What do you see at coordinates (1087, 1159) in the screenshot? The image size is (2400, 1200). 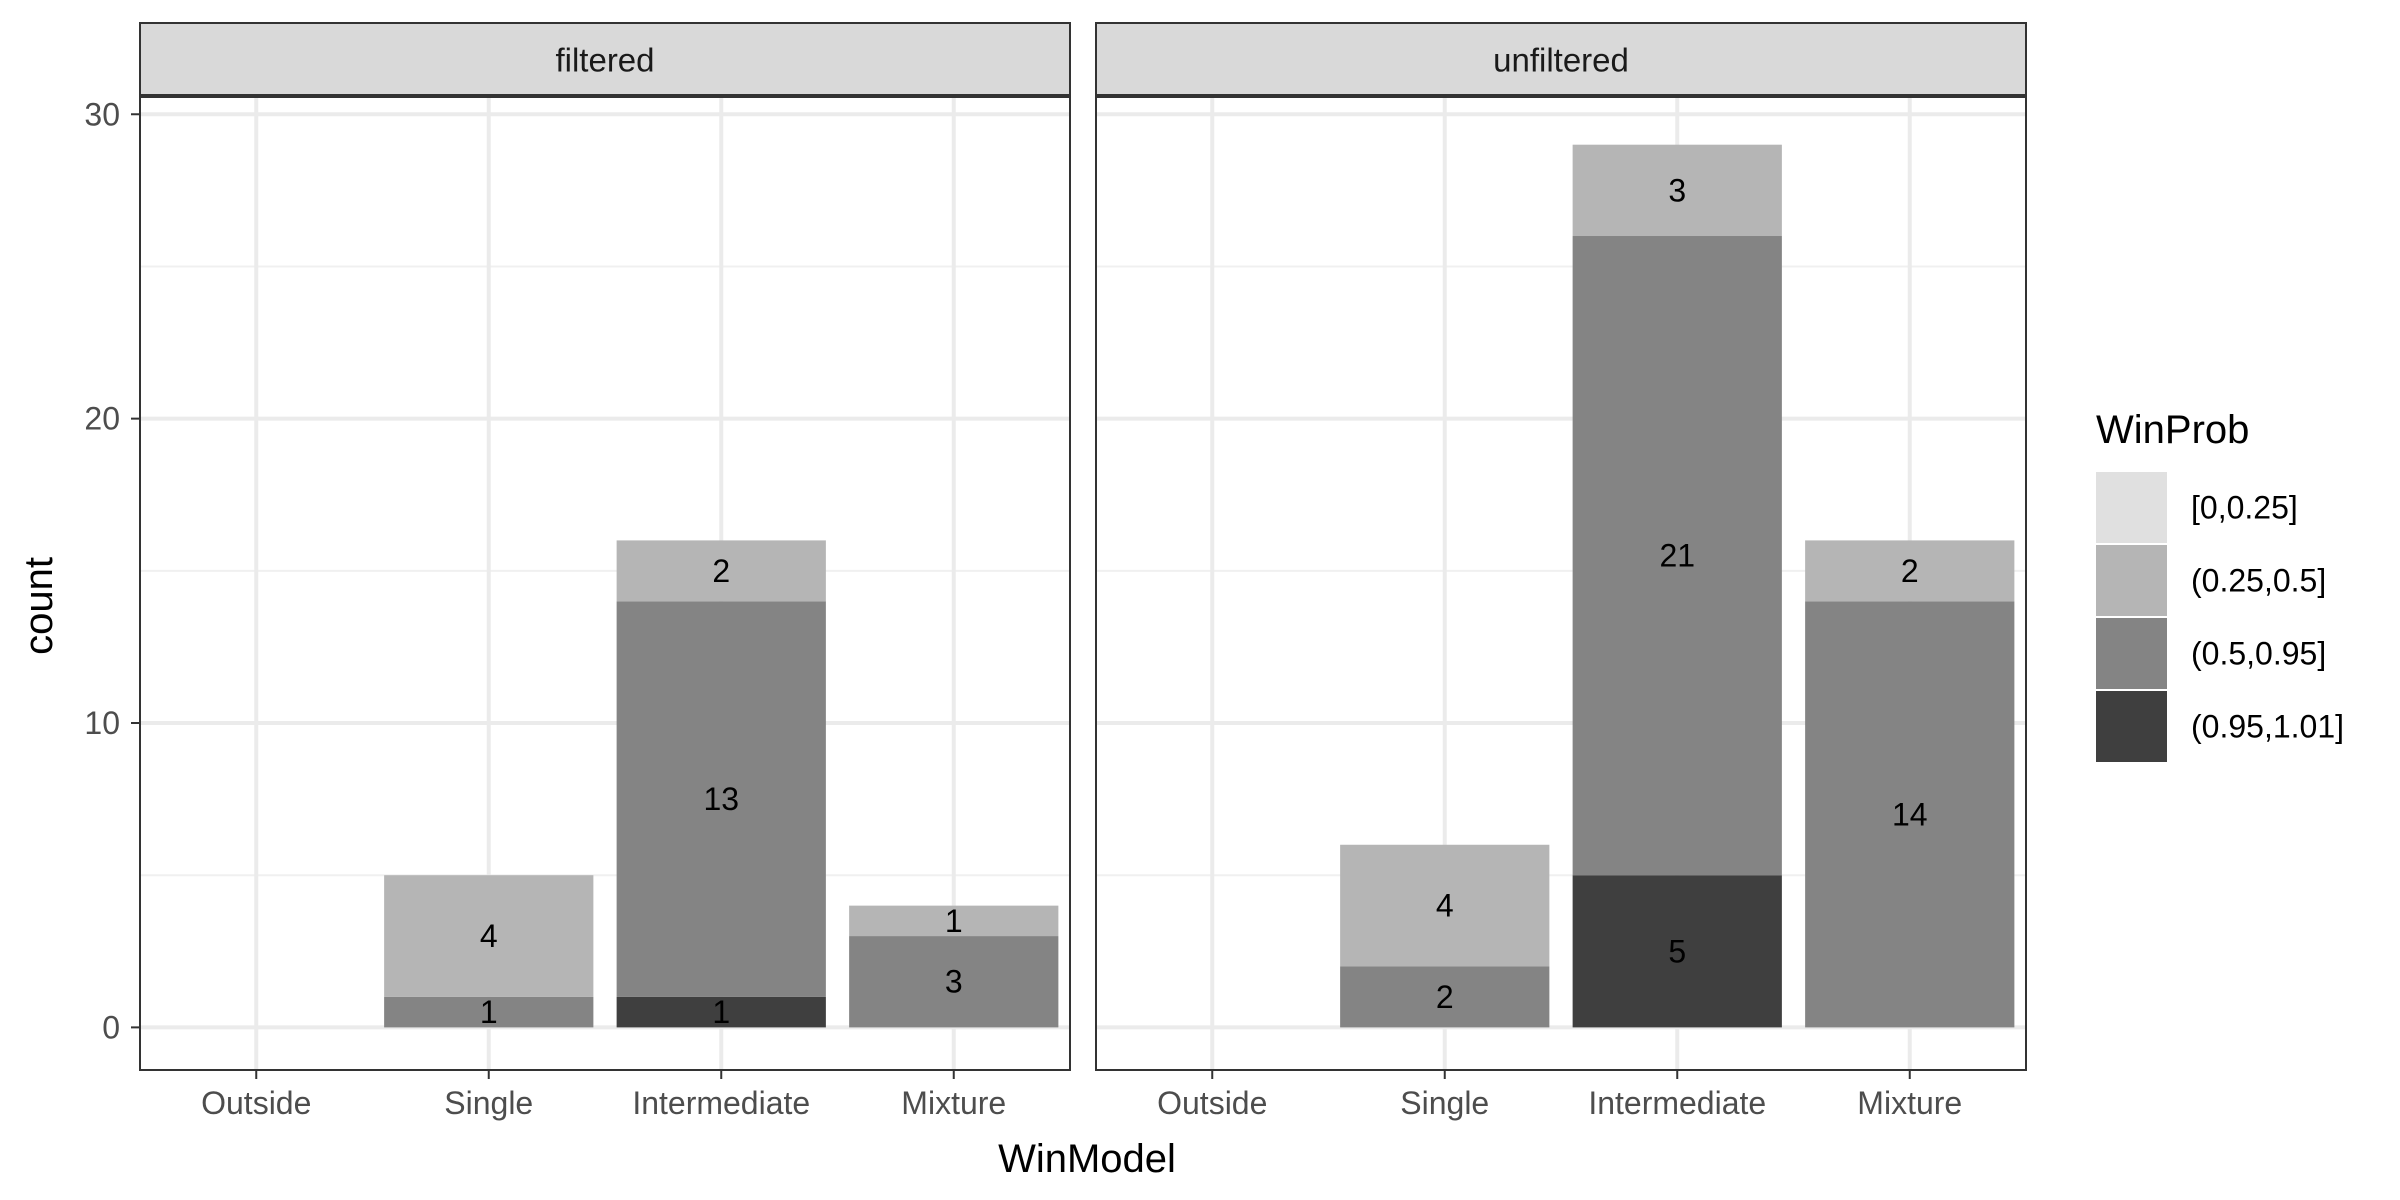 I see `x-axis-title: WinModel` at bounding box center [1087, 1159].